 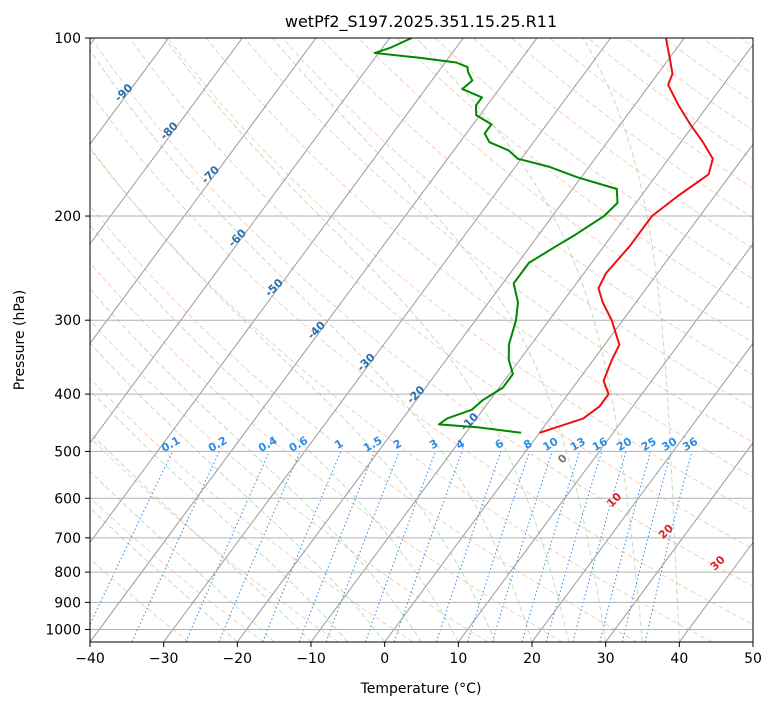 I want to click on y-tick-label: 700, so click(x=67, y=539).